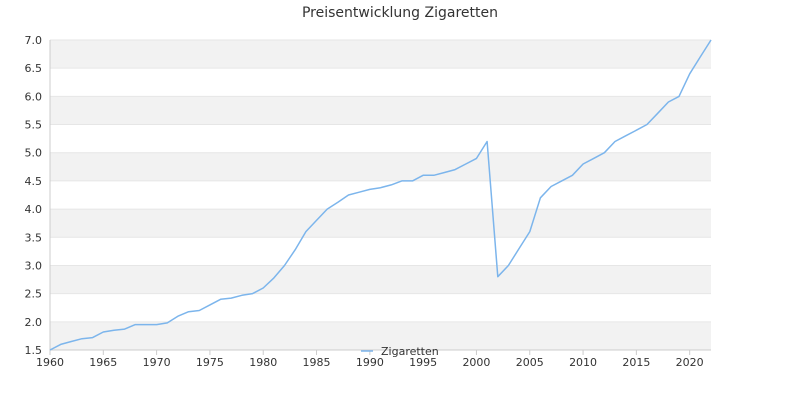  Describe the element at coordinates (583, 362) in the screenshot. I see `x-tick-label: 2010` at that location.